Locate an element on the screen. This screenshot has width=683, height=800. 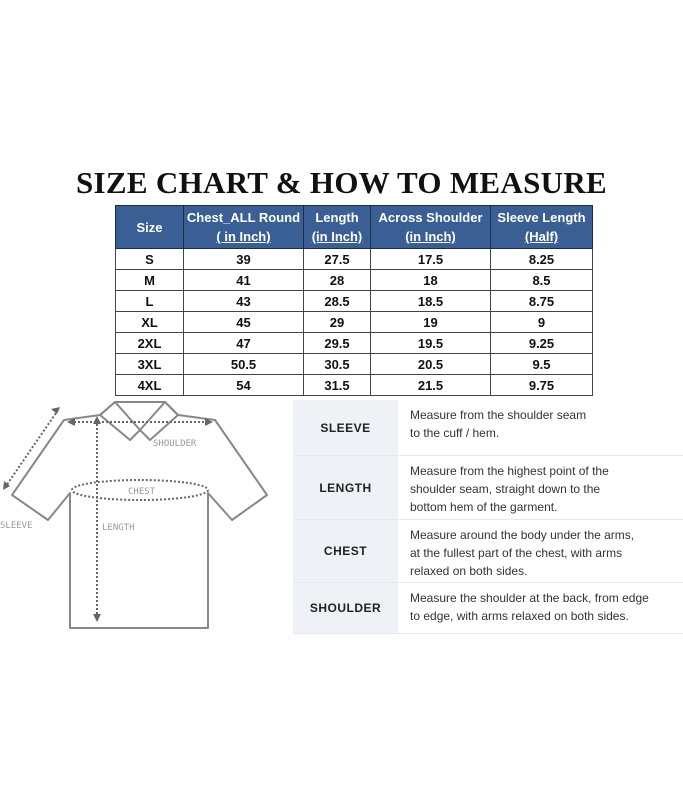
table-cell: 17.5 is located at coordinates (430, 259).